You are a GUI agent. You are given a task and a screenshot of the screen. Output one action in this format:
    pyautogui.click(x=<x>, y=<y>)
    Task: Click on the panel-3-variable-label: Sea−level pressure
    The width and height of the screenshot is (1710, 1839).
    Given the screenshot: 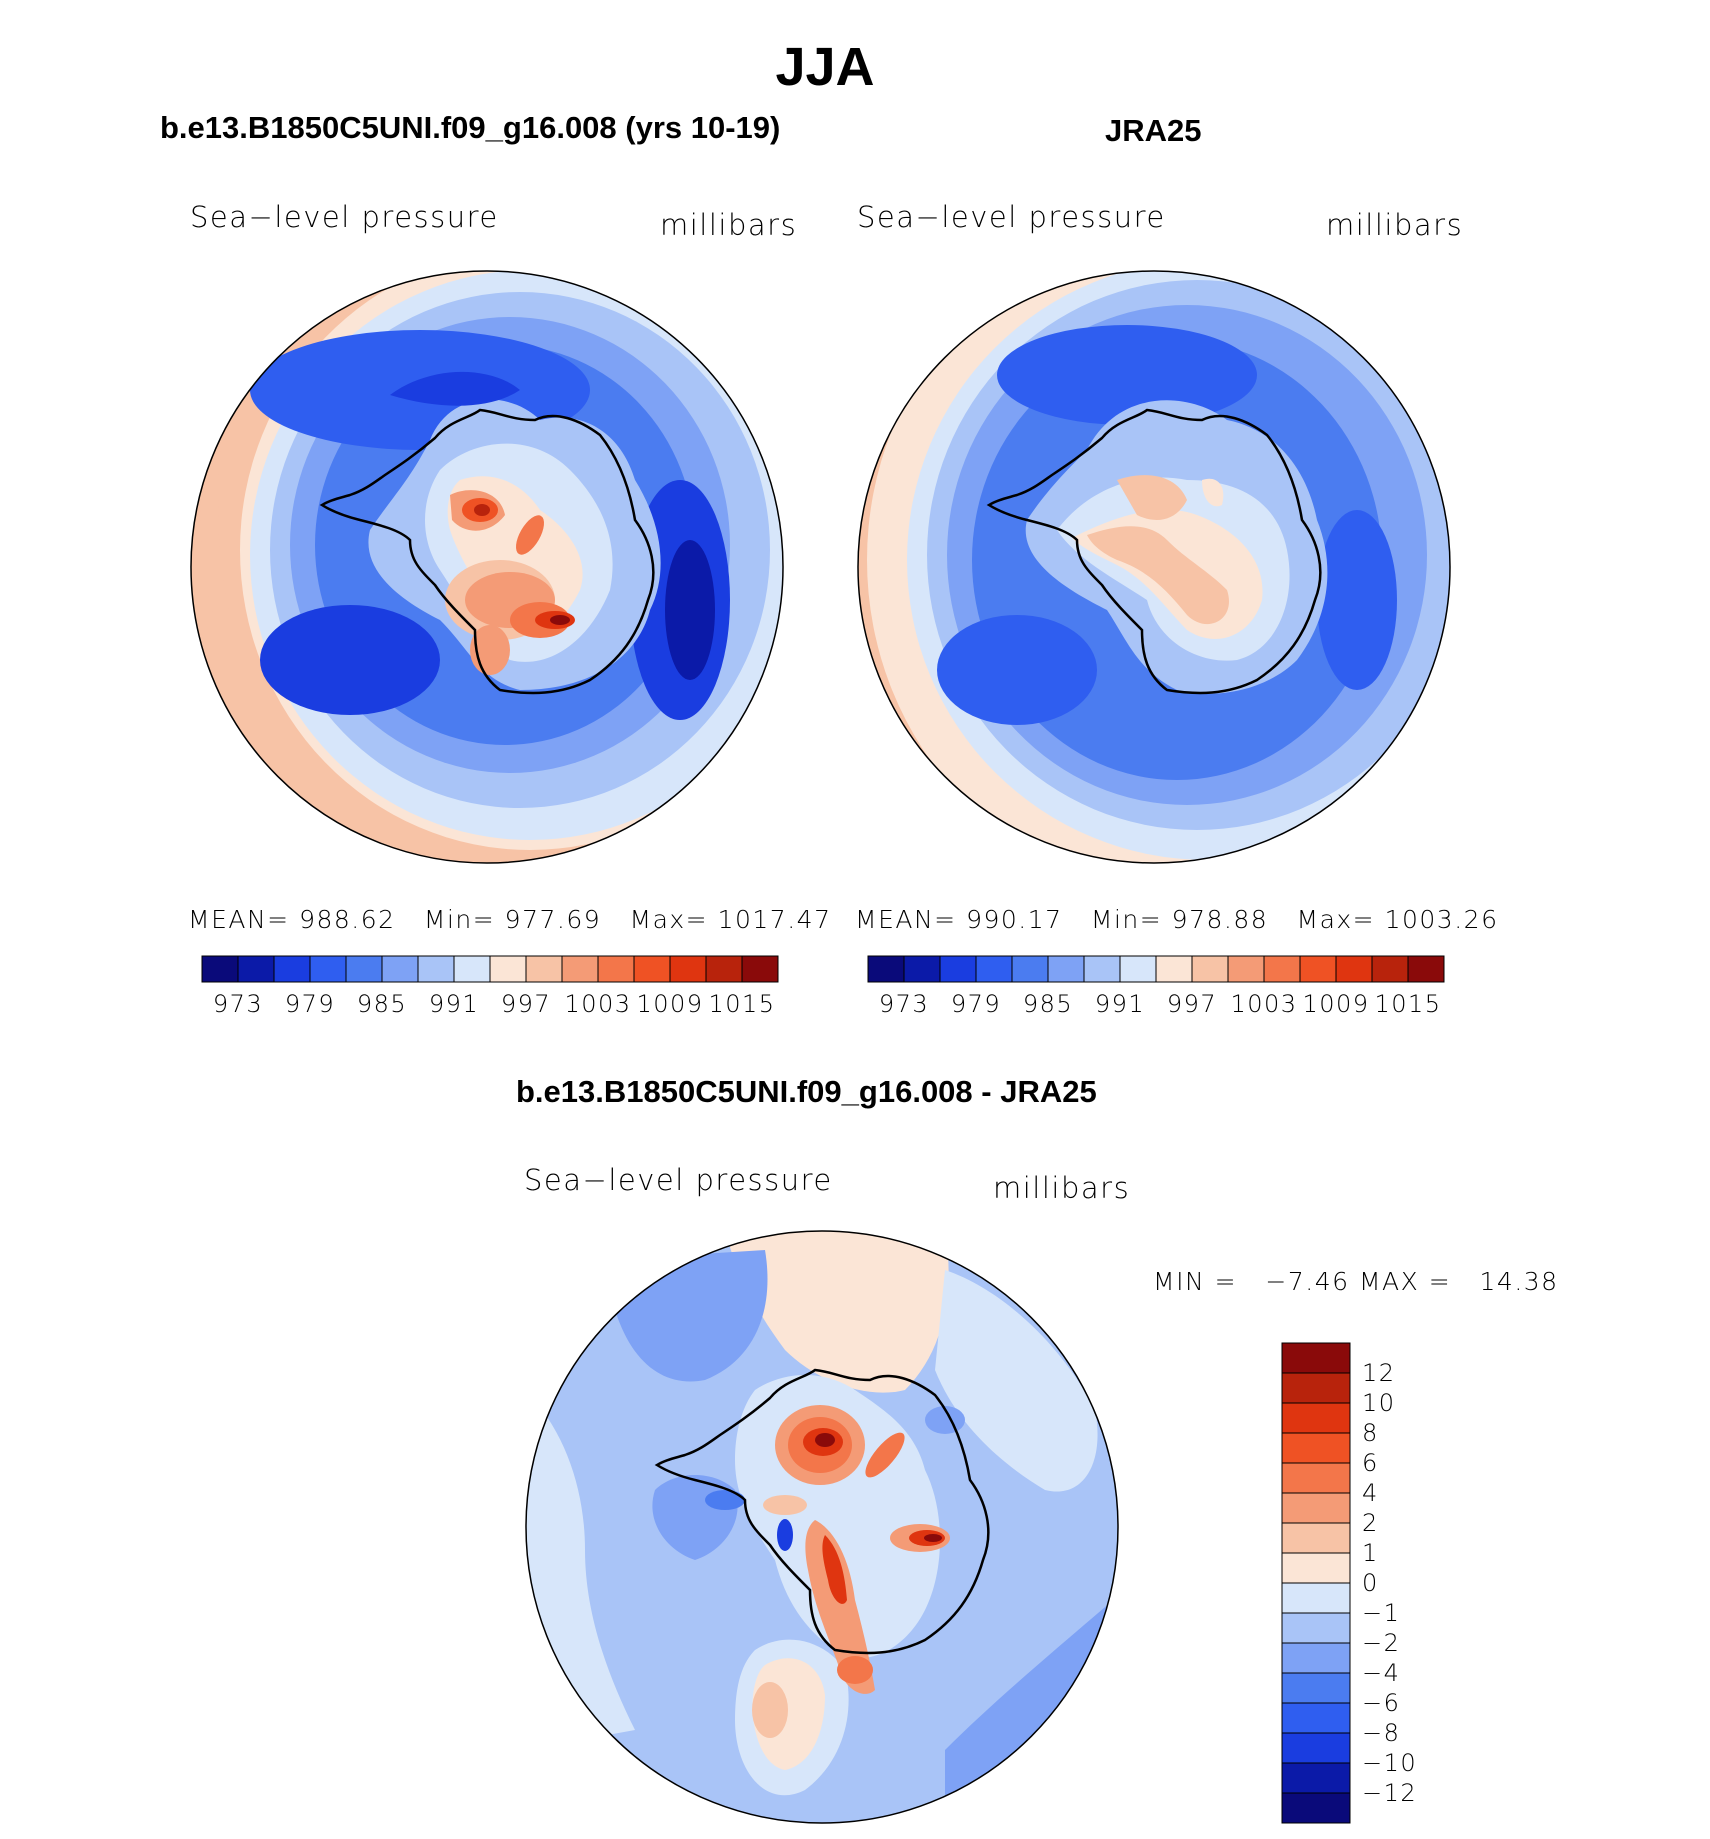 What is the action you would take?
    pyautogui.click(x=678, y=1180)
    